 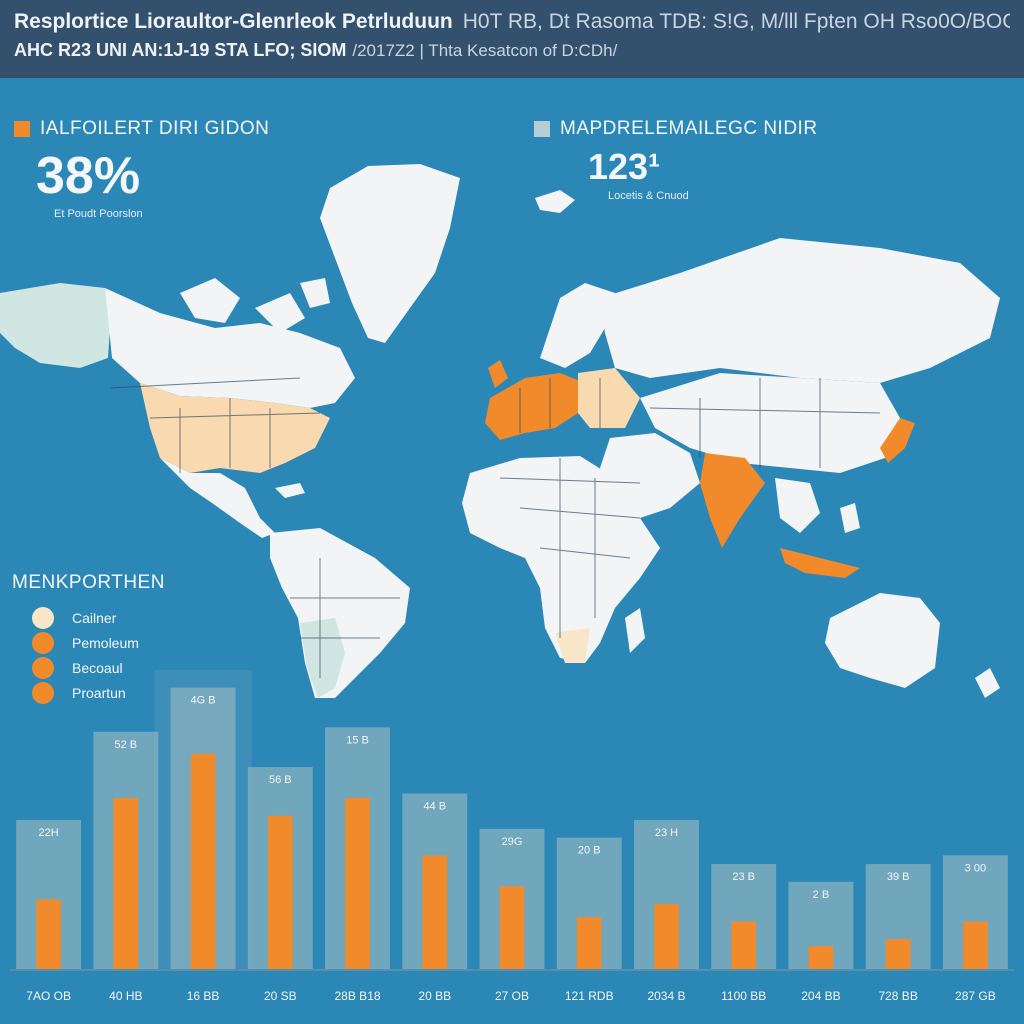 What do you see at coordinates (498, 374) in the screenshot?
I see `uk` at bounding box center [498, 374].